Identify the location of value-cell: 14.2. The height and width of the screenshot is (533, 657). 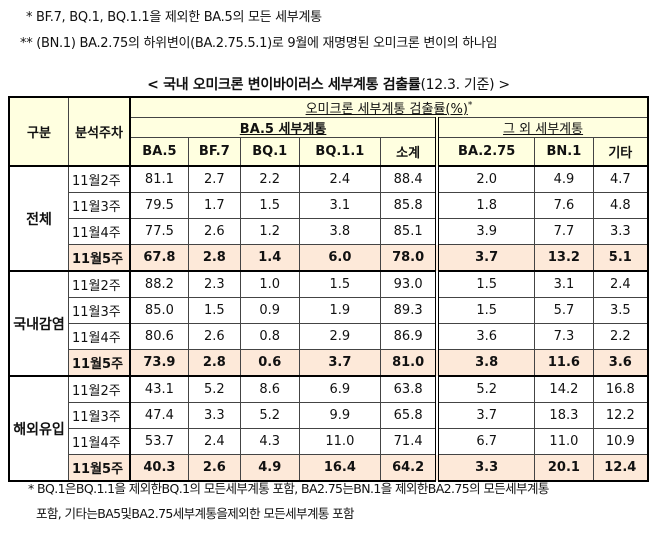
(564, 389).